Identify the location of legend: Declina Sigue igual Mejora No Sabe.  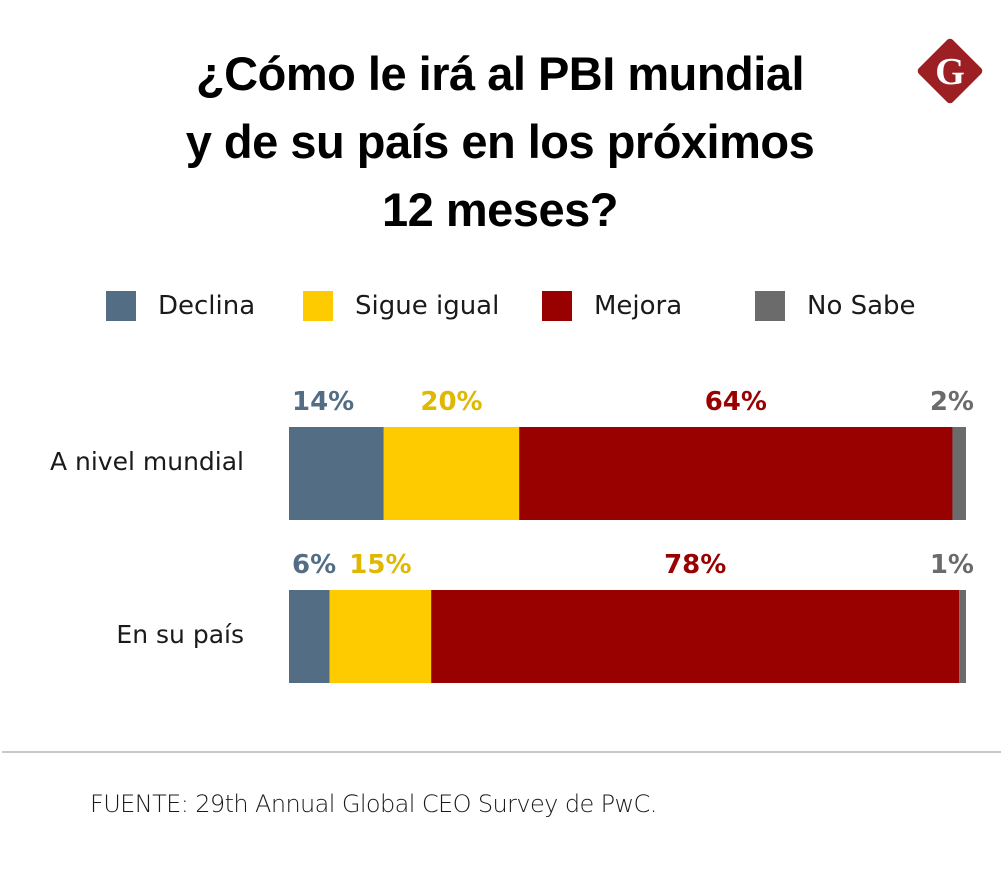
(500, 306).